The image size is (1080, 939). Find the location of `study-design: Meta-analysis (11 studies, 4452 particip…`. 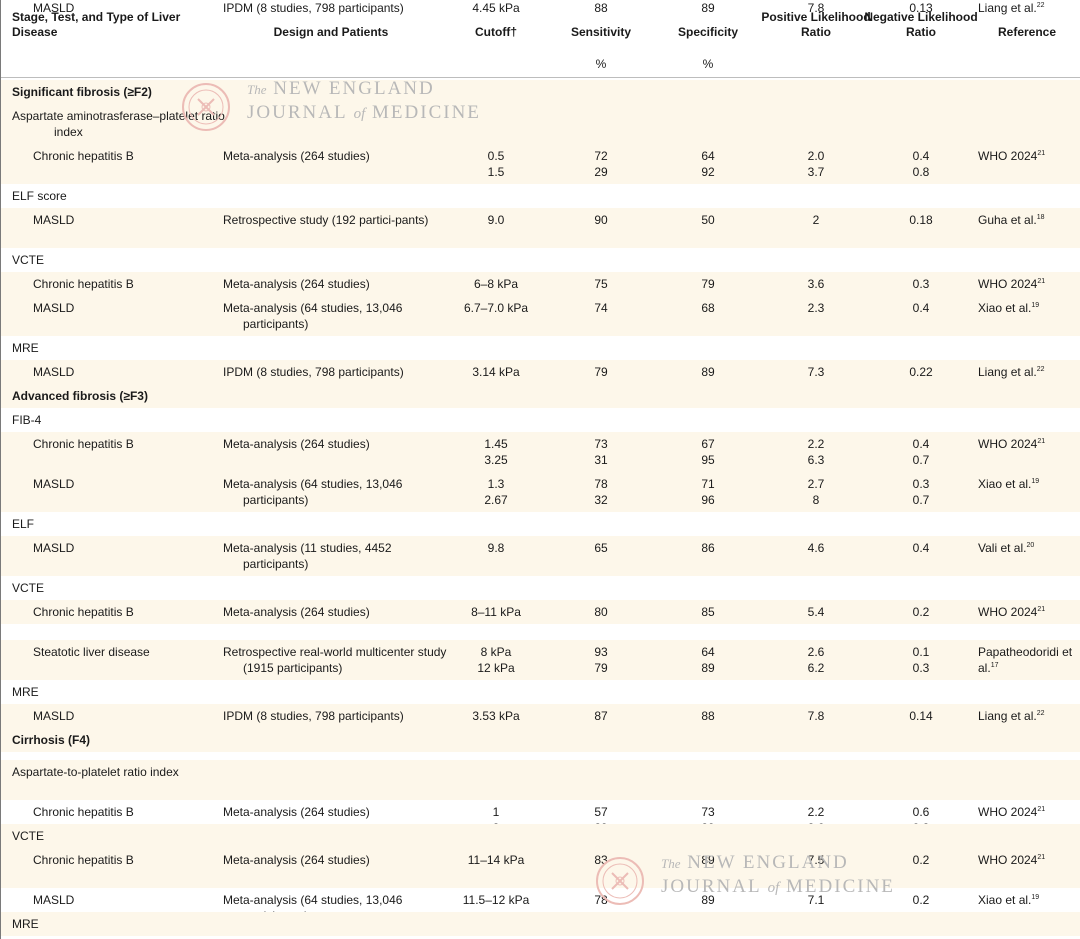

study-design: Meta-analysis (11 studies, 4452 particip… is located at coordinates (307, 556).